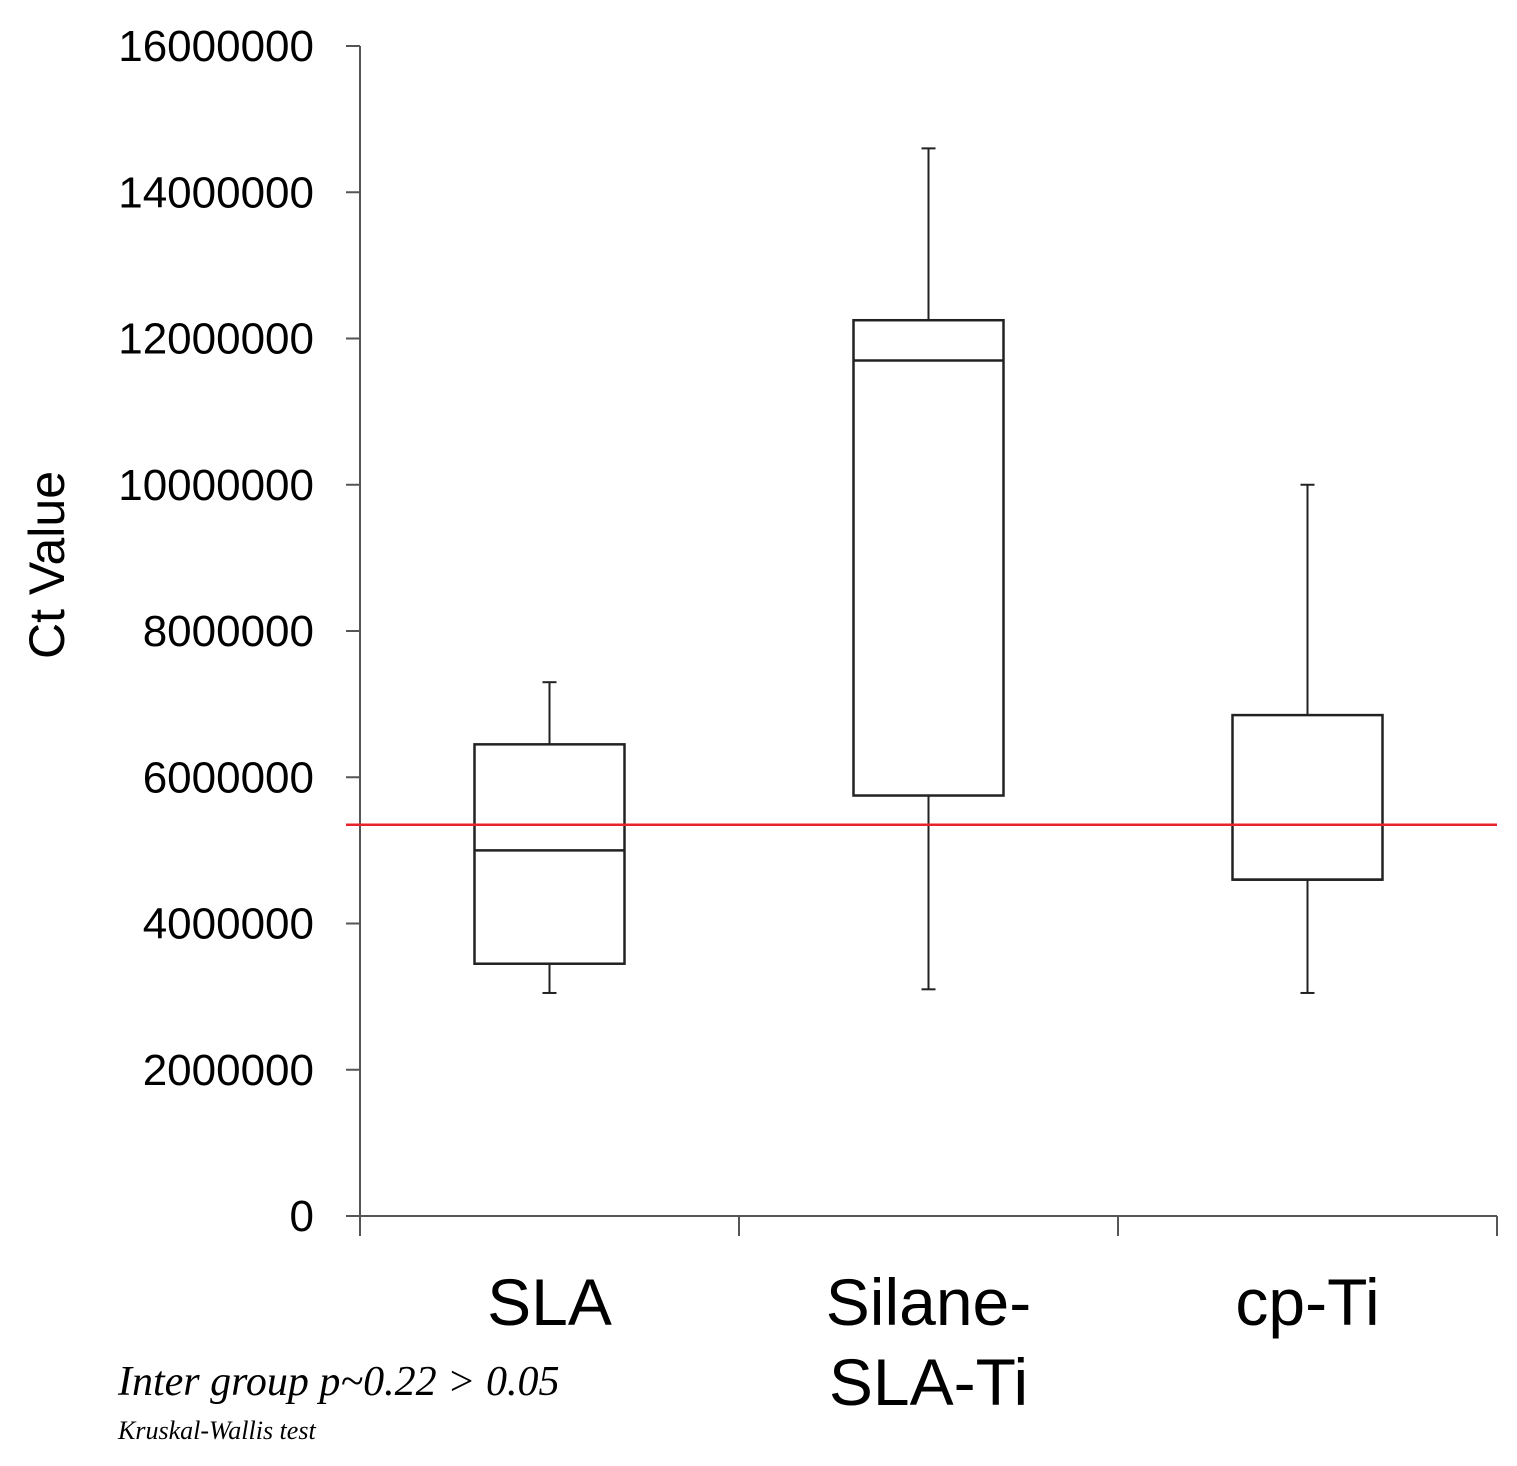 Image resolution: width=1517 pixels, height=1466 pixels. What do you see at coordinates (549, 1302) in the screenshot?
I see `x-category-label: SLA` at bounding box center [549, 1302].